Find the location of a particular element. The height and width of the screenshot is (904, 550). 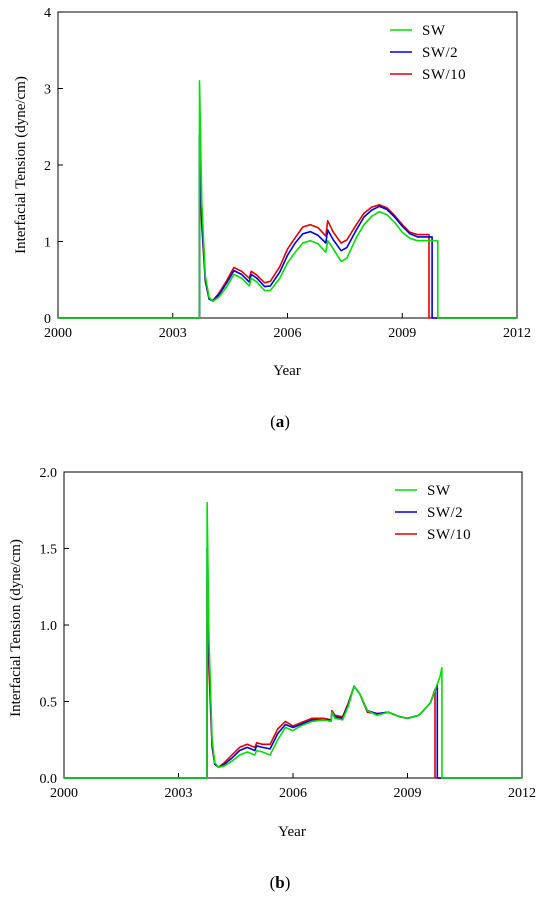

y-tick-label: 2 is located at coordinates (47, 166).